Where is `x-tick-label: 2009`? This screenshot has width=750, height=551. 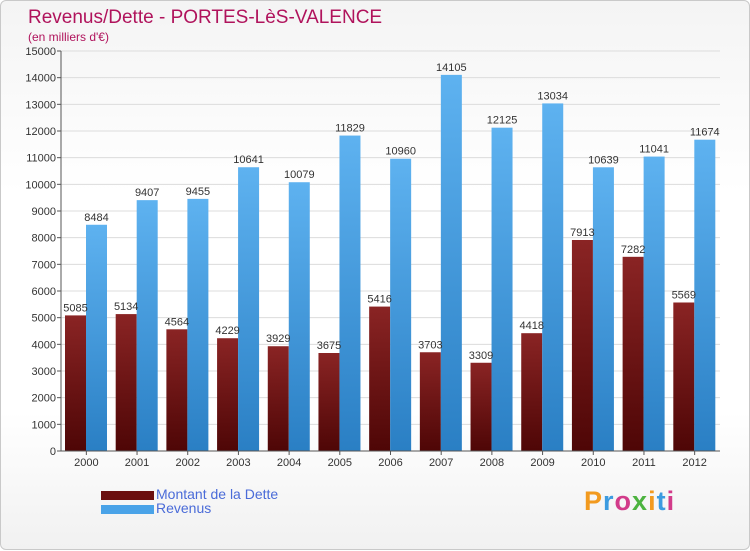 x-tick-label: 2009 is located at coordinates (542, 463).